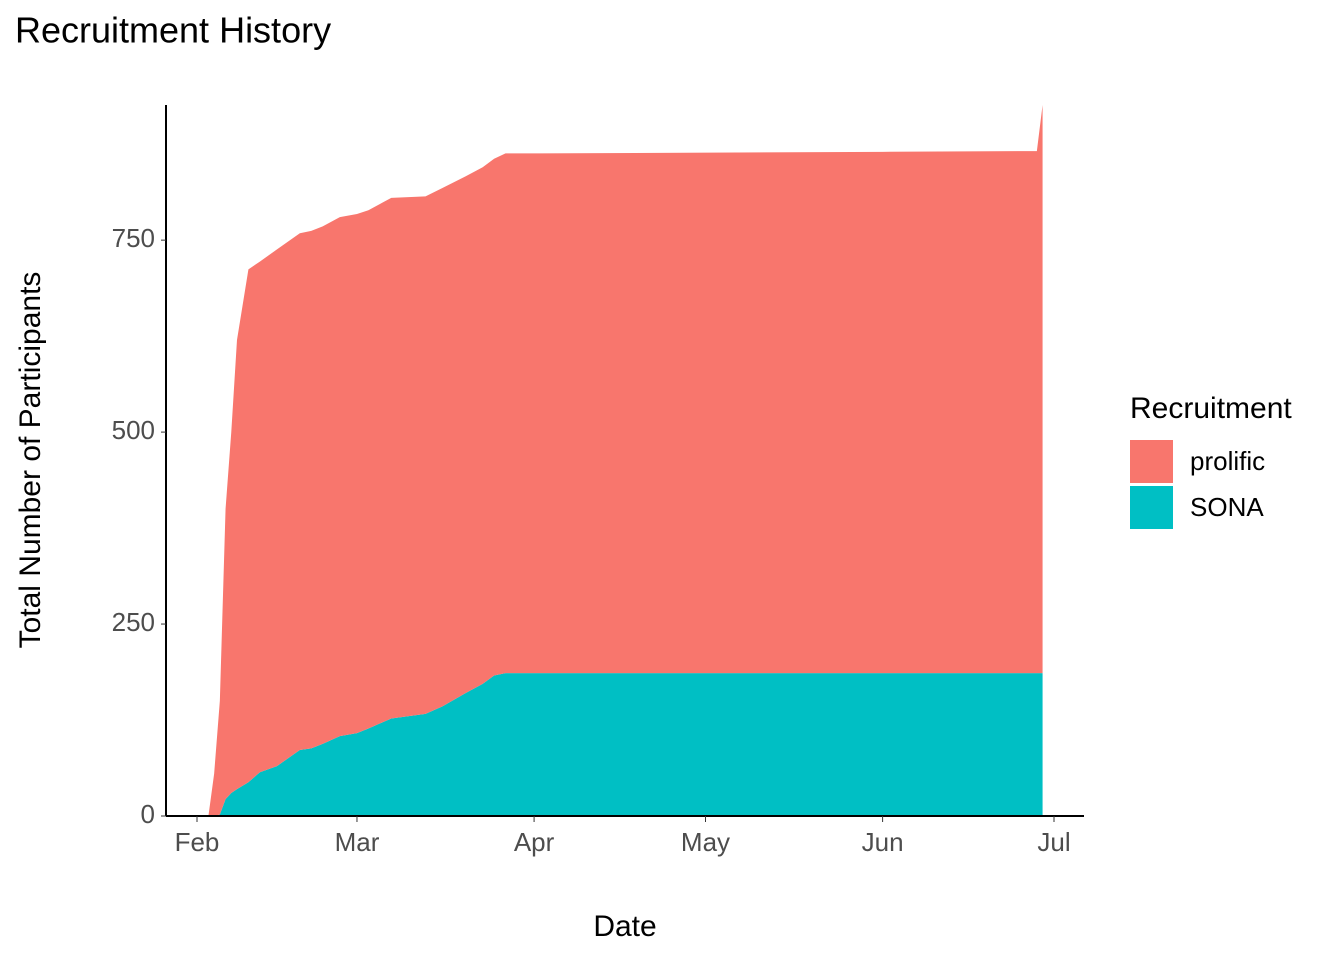 This screenshot has height=965, width=1344. I want to click on y-axis-title: Total Number of Participants, so click(30, 460).